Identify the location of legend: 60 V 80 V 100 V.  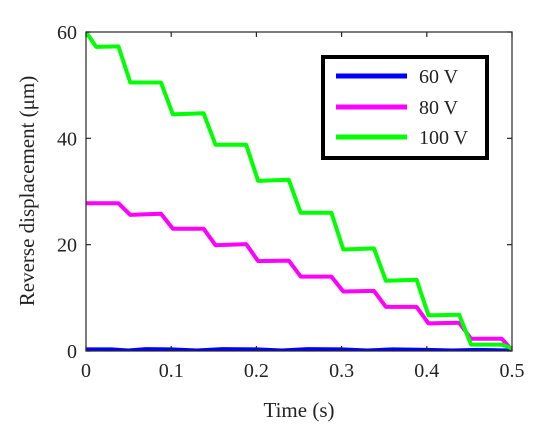
(405, 107).